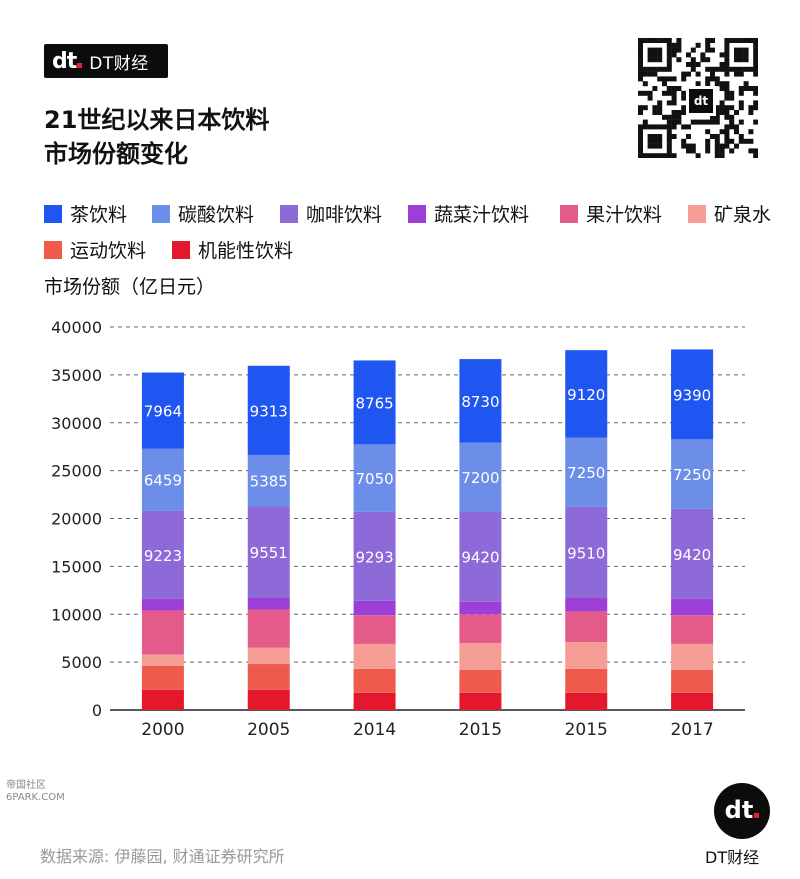 The width and height of the screenshot is (800, 879). Describe the element at coordinates (85, 213) in the screenshot. I see `legend-item: 茶饮料` at that location.